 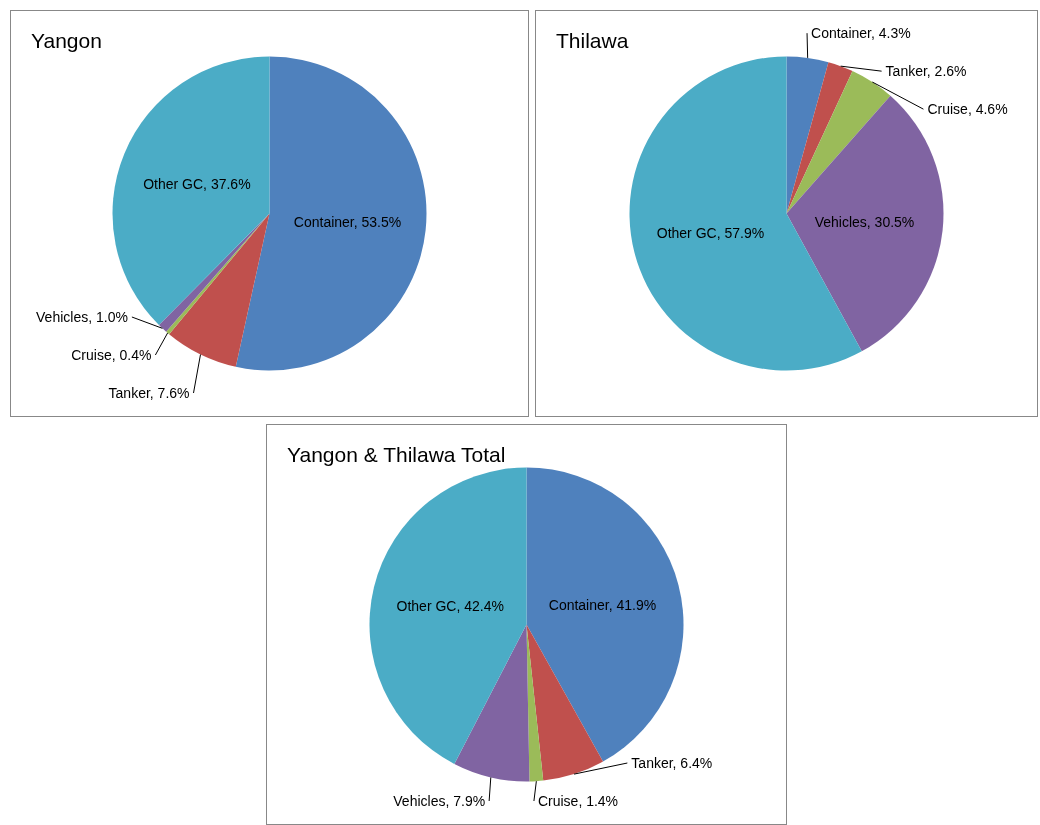 I want to click on slice-label: Container, 41.9%, so click(x=602, y=605).